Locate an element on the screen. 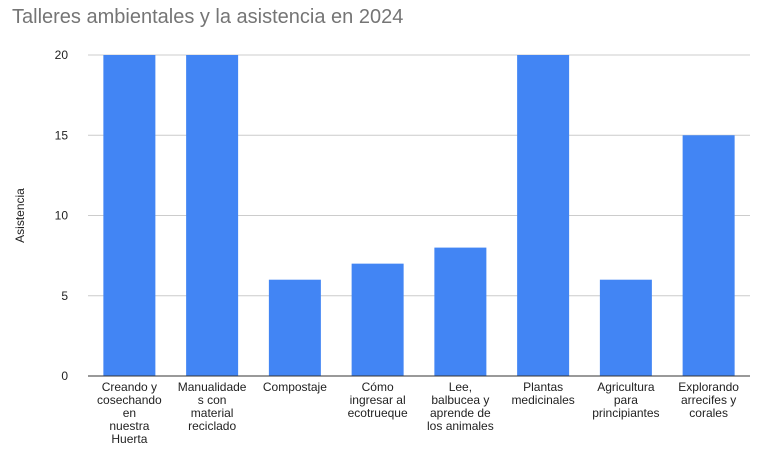 The width and height of the screenshot is (768, 450). y-axis-ticks: 0 5 10 15 20 is located at coordinates (62, 215).